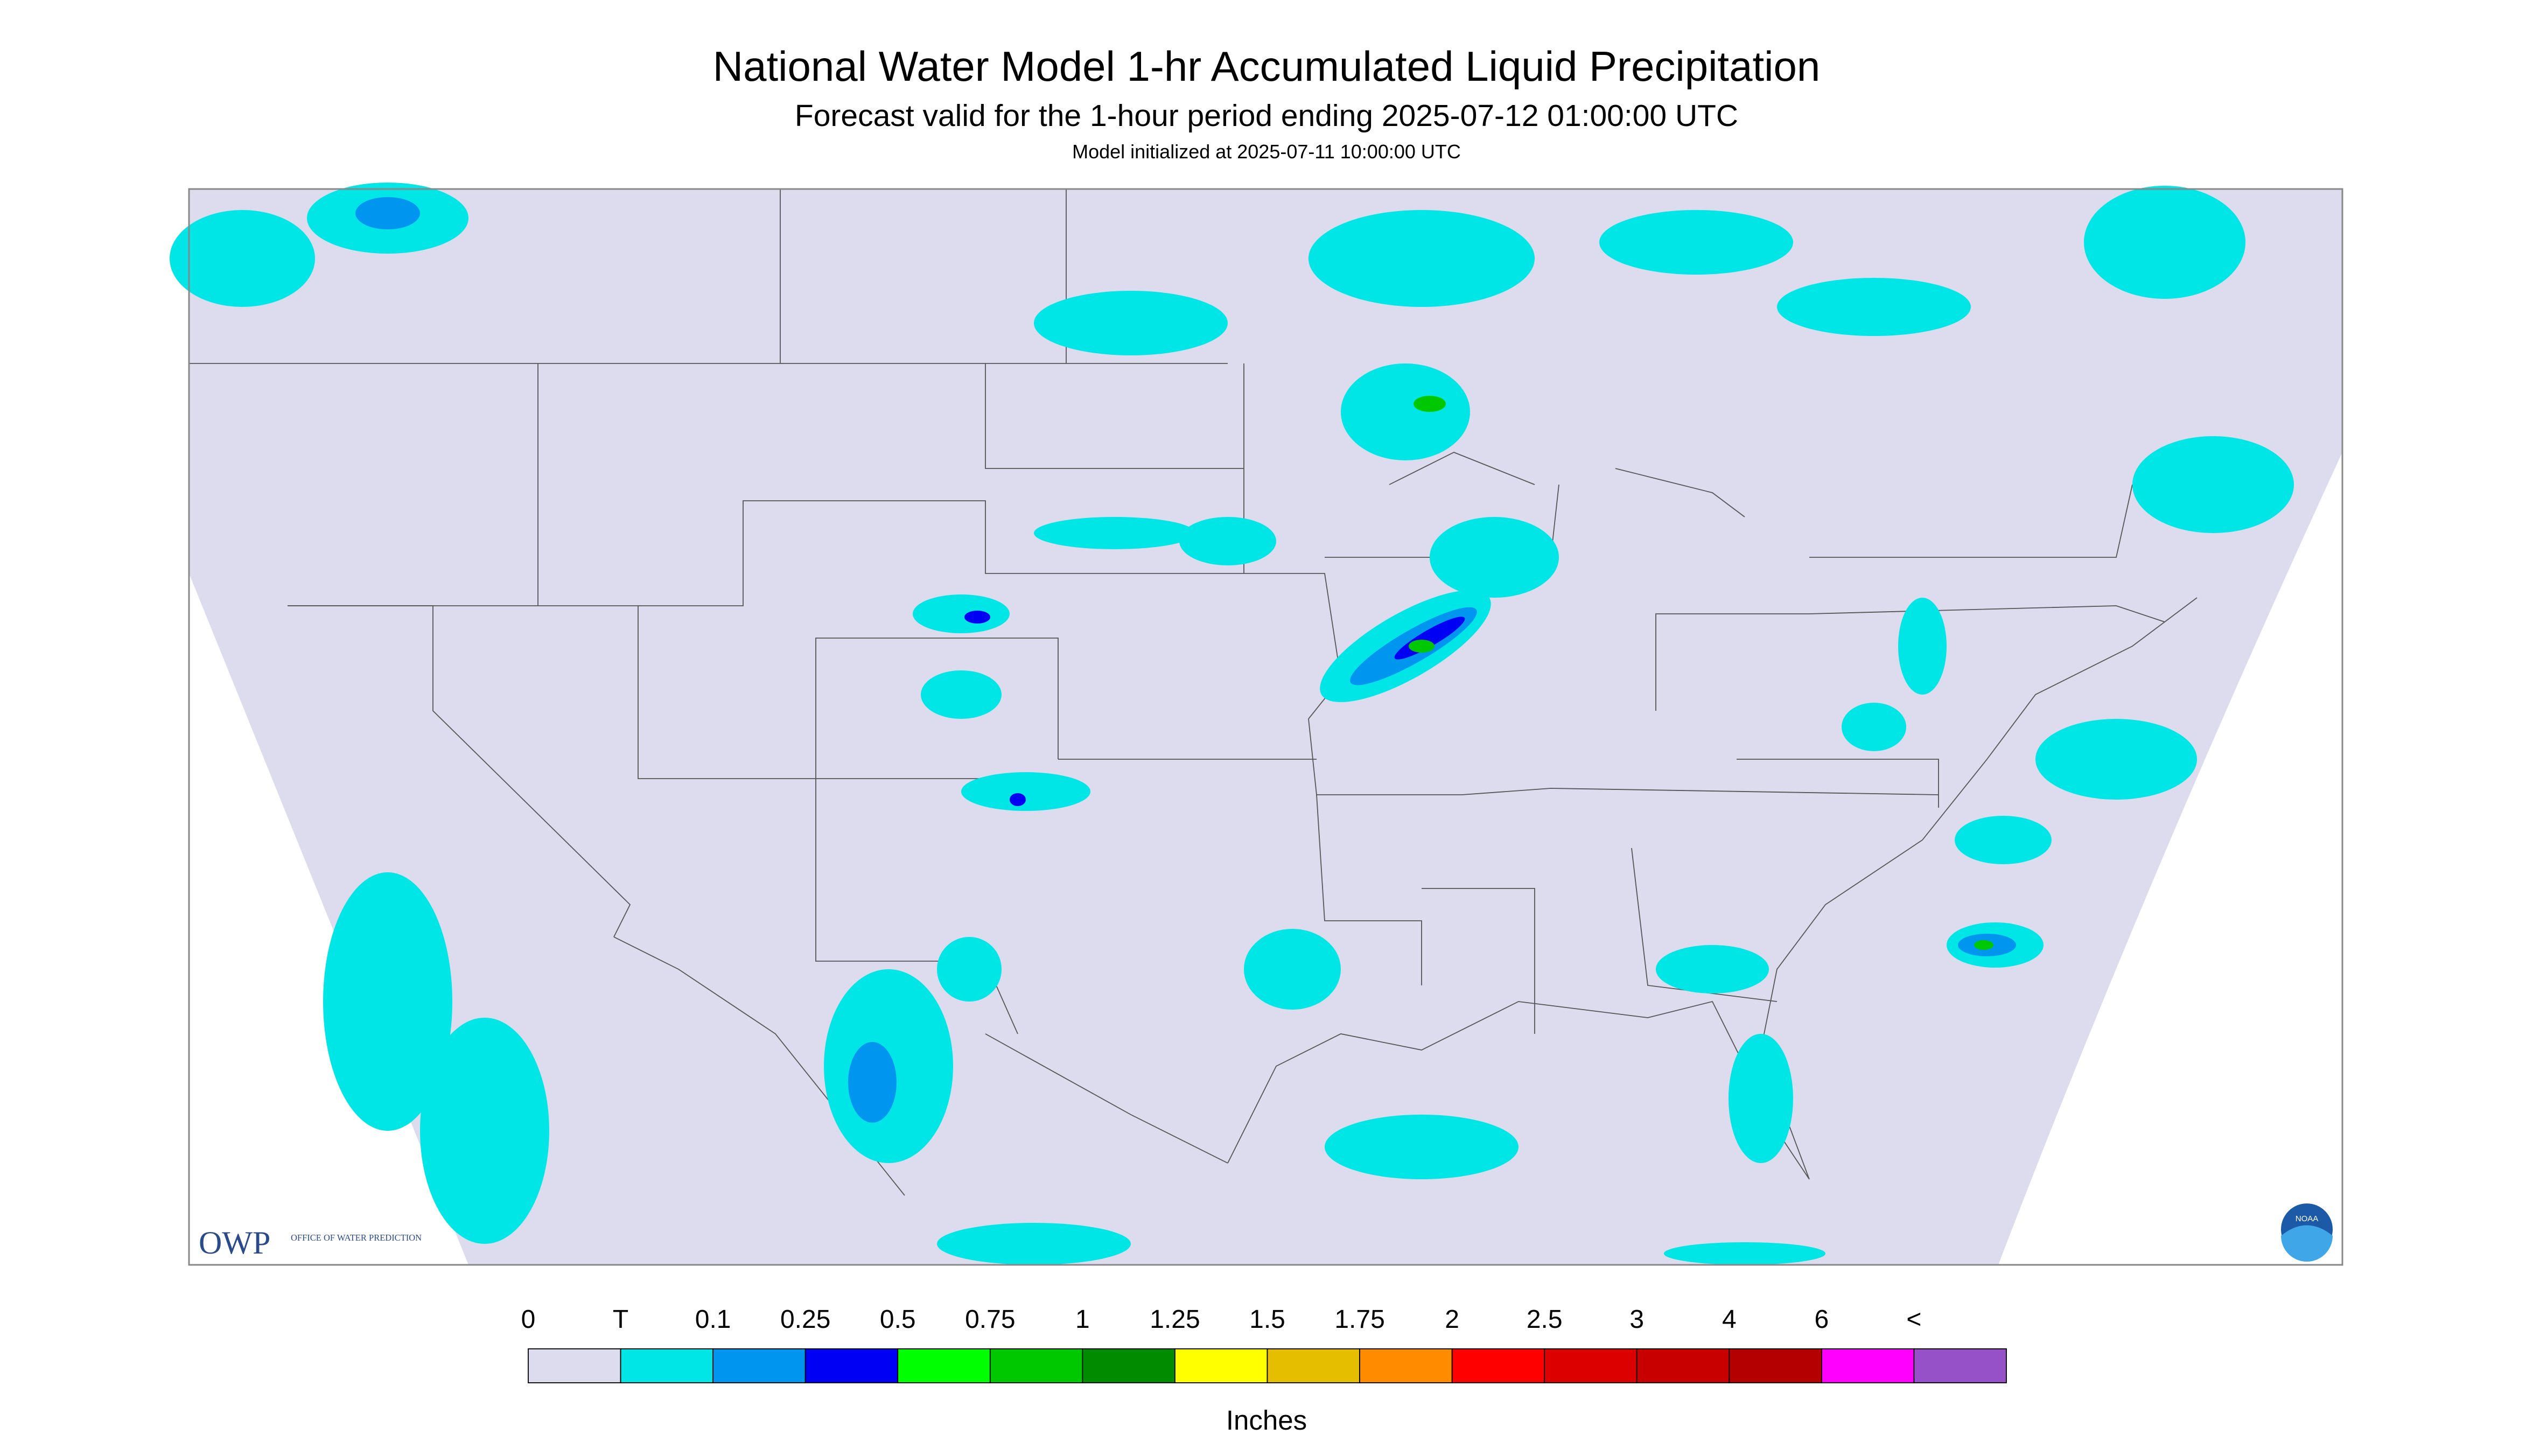 The image size is (2533, 1456). What do you see at coordinates (713, 1319) in the screenshot?
I see `legend-label: 0.1` at bounding box center [713, 1319].